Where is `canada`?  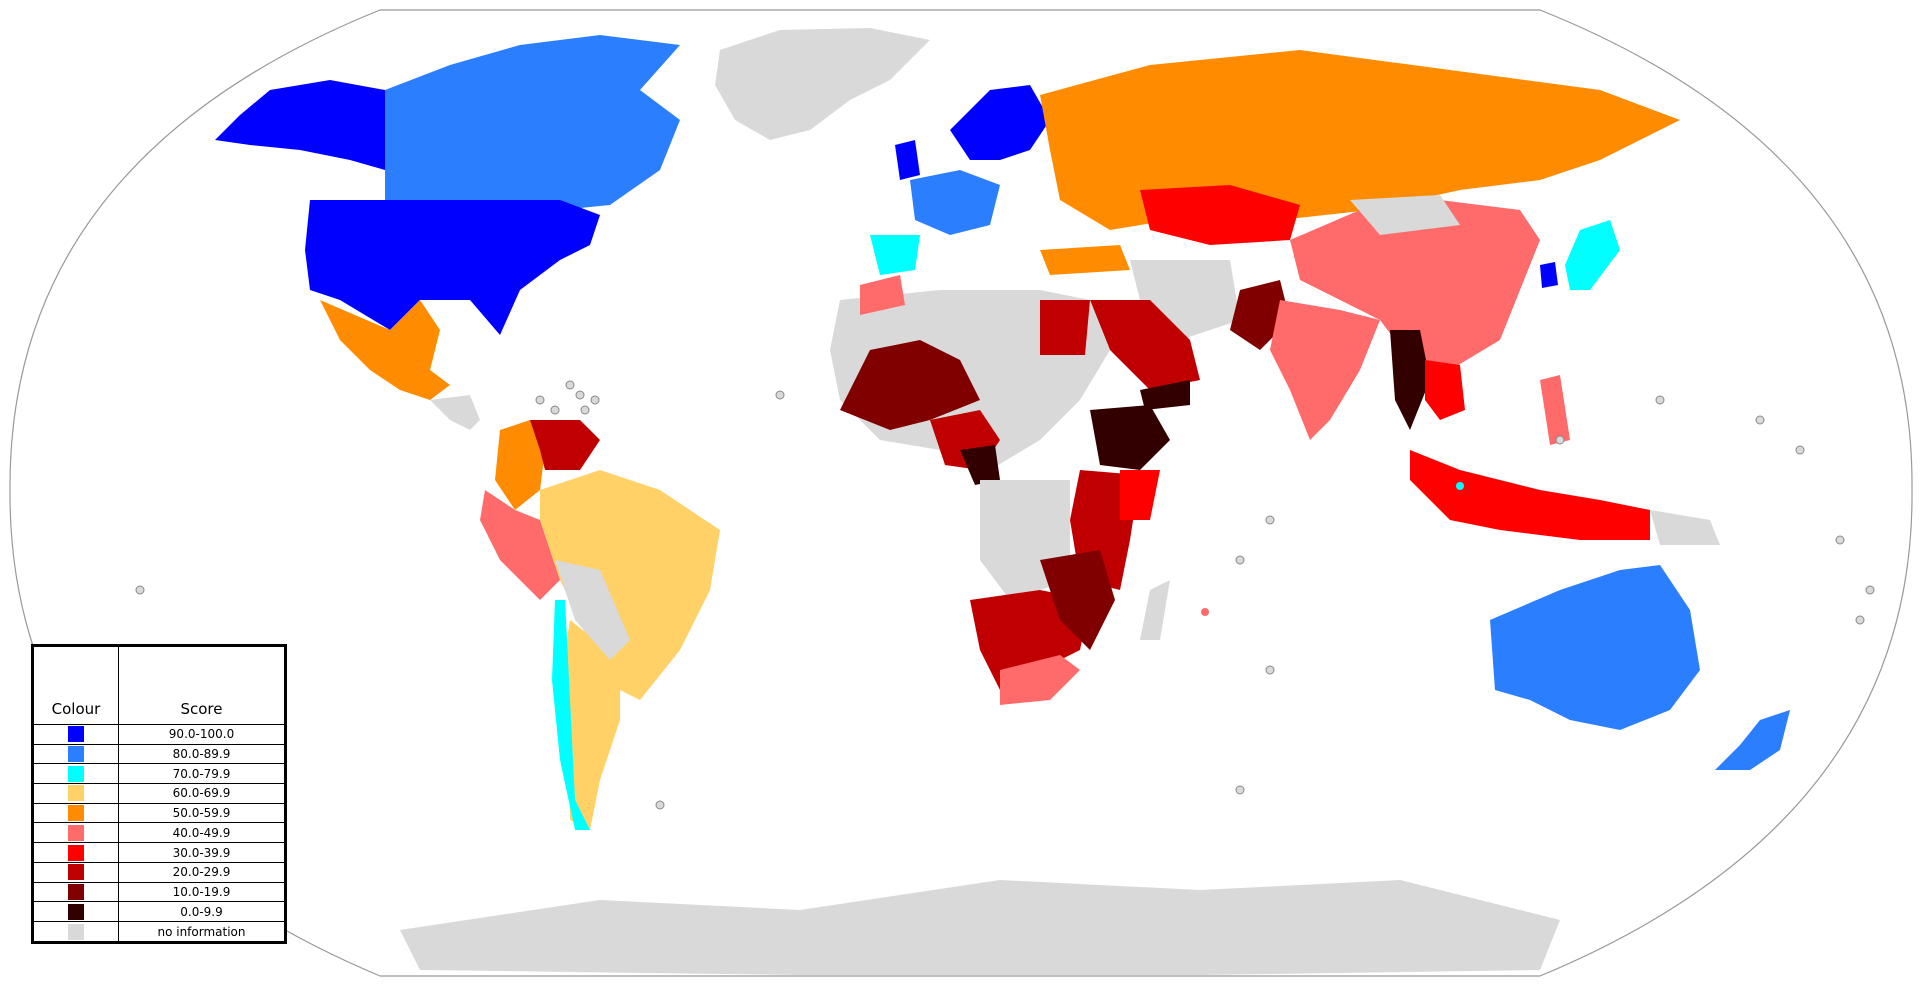
canada is located at coordinates (532, 122).